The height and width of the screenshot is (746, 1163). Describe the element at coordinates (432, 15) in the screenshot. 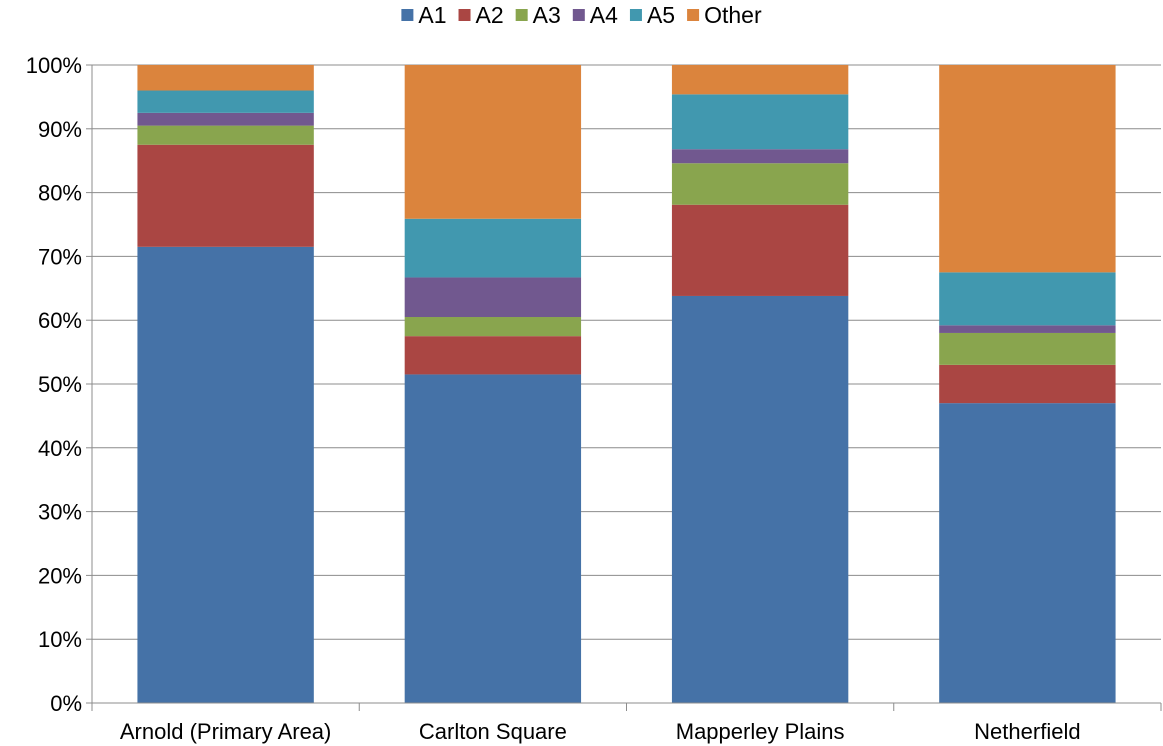

I see `legend-label: A1` at that location.